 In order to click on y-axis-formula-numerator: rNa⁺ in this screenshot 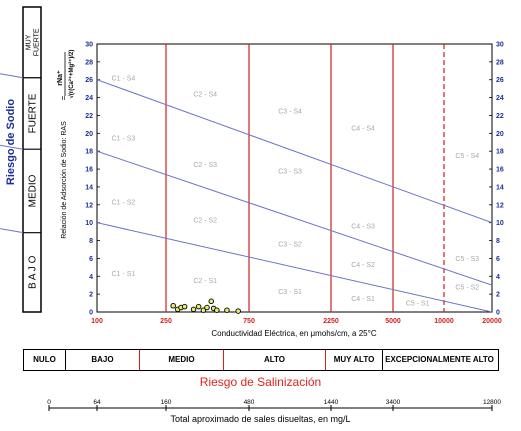, I will do `click(60, 78)`.